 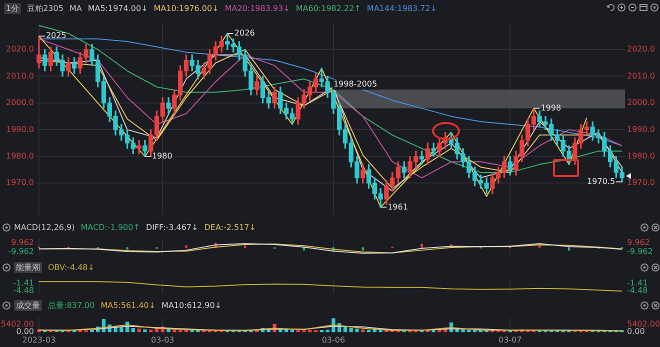 I want to click on text: MA144:1983.72↓, so click(x=402, y=8).